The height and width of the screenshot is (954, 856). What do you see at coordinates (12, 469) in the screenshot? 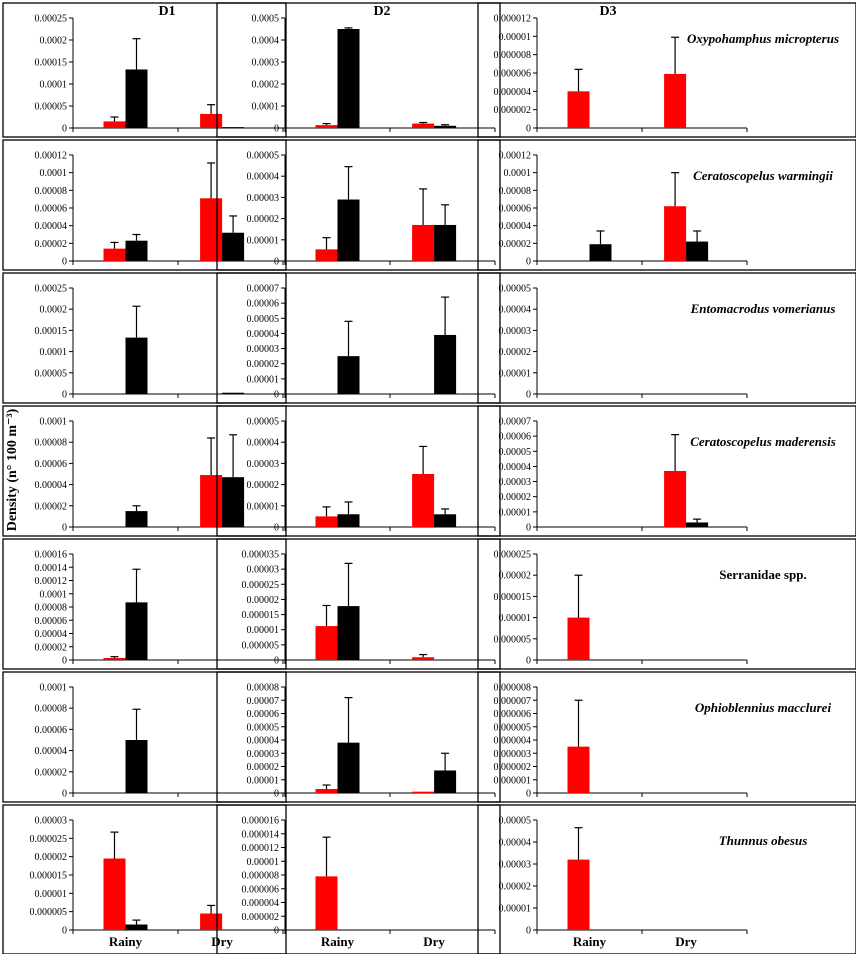
I see `y-axis-title: Density (n° 100 m⁻³)` at bounding box center [12, 469].